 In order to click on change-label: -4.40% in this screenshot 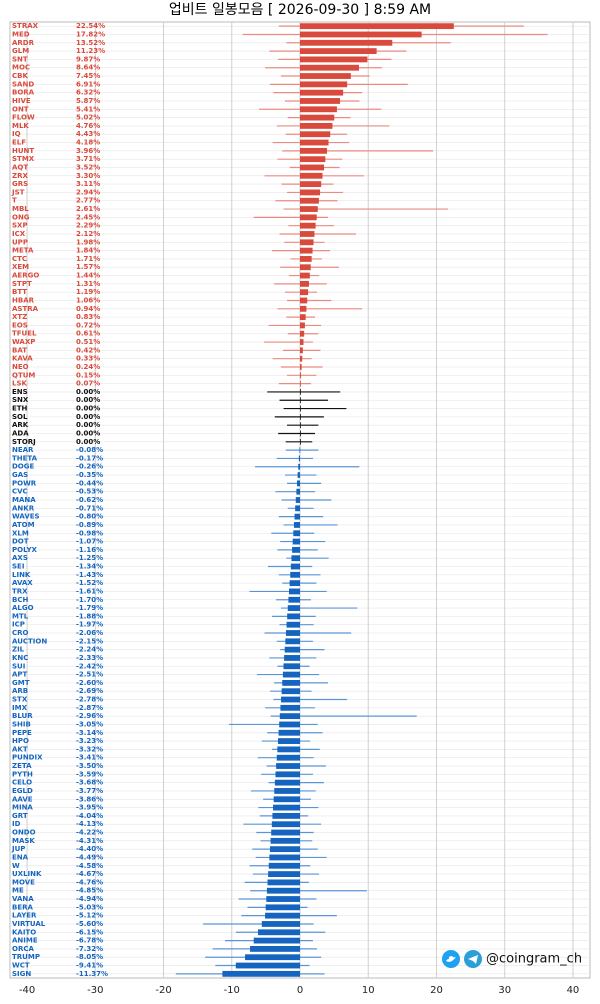, I will do `click(89, 849)`.